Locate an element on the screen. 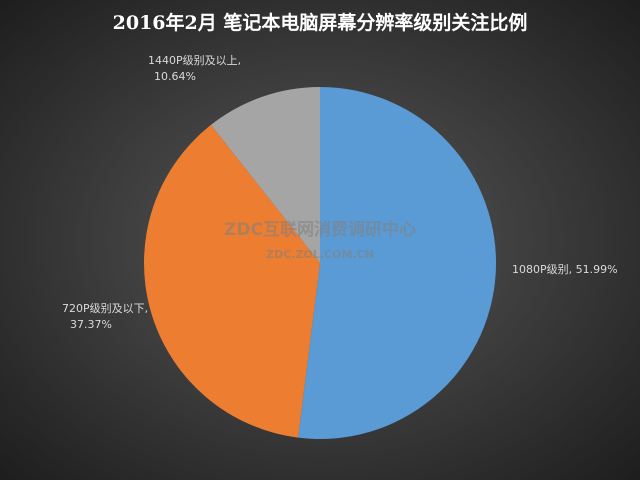  watermark-url: ZDC.ZOL.COM.CN is located at coordinates (320, 254).